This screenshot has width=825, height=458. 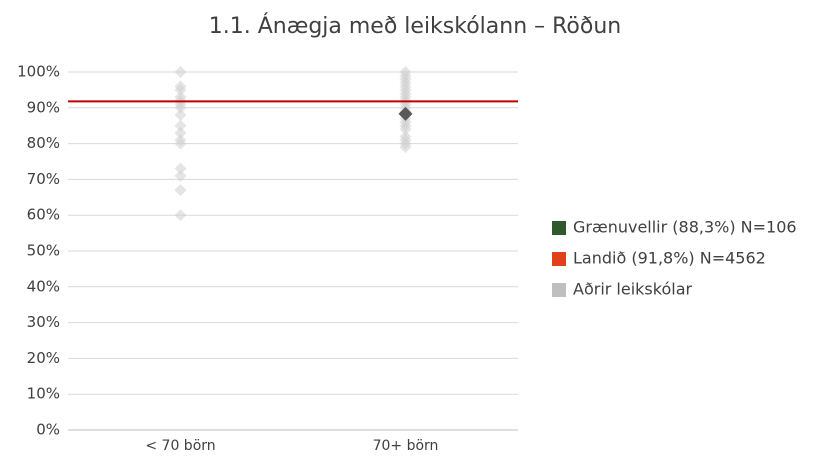 I want to click on y-tick-label: 0%, so click(x=48, y=430).